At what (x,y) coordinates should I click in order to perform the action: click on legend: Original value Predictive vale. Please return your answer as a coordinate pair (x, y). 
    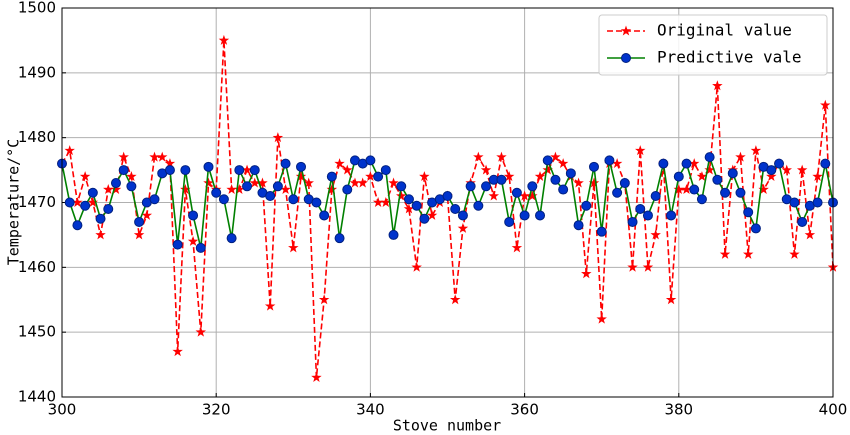
    Looking at the image, I should click on (713, 45).